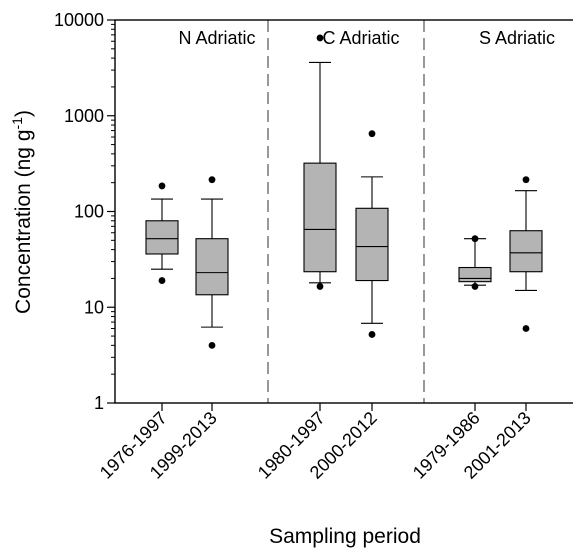 This screenshot has width=573, height=548. What do you see at coordinates (23, 113) in the screenshot?
I see `y-axis-title-close: )` at bounding box center [23, 113].